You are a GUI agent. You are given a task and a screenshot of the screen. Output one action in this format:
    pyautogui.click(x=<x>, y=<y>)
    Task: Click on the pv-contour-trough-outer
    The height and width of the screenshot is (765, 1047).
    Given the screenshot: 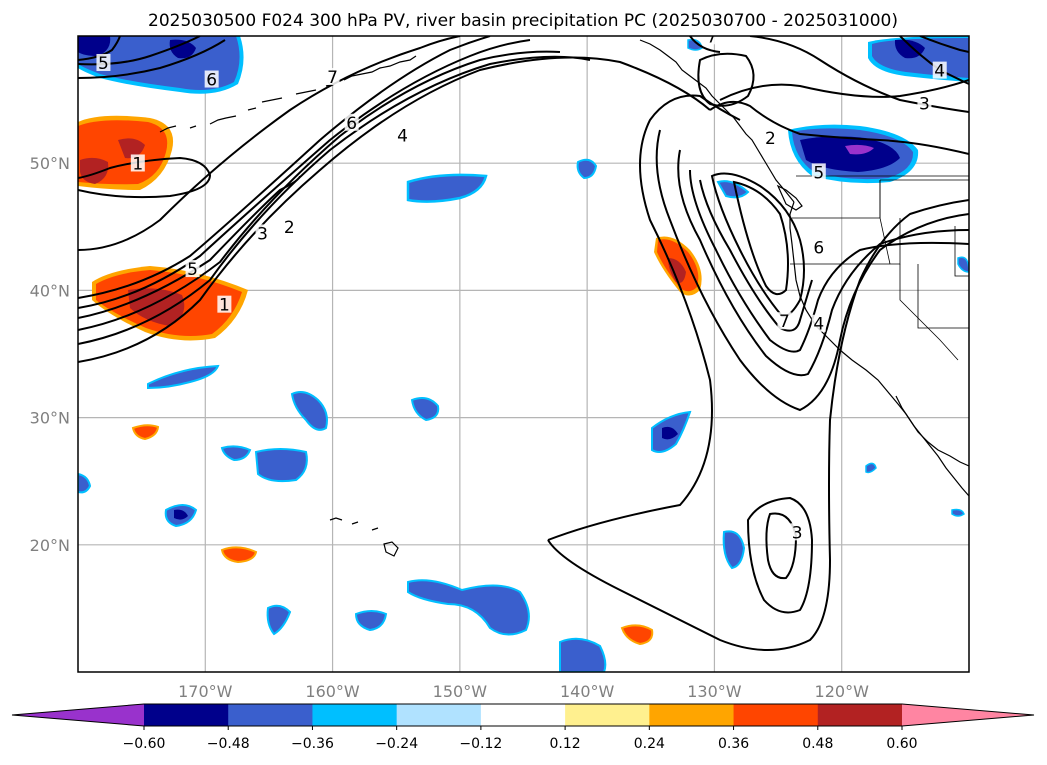 What is the action you would take?
    pyautogui.click(x=644, y=317)
    